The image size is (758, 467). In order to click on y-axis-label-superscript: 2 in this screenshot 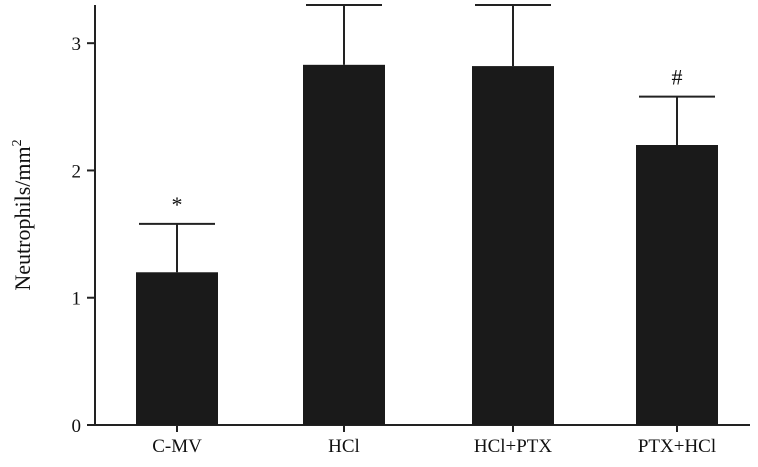, I will do `click(17, 142)`.